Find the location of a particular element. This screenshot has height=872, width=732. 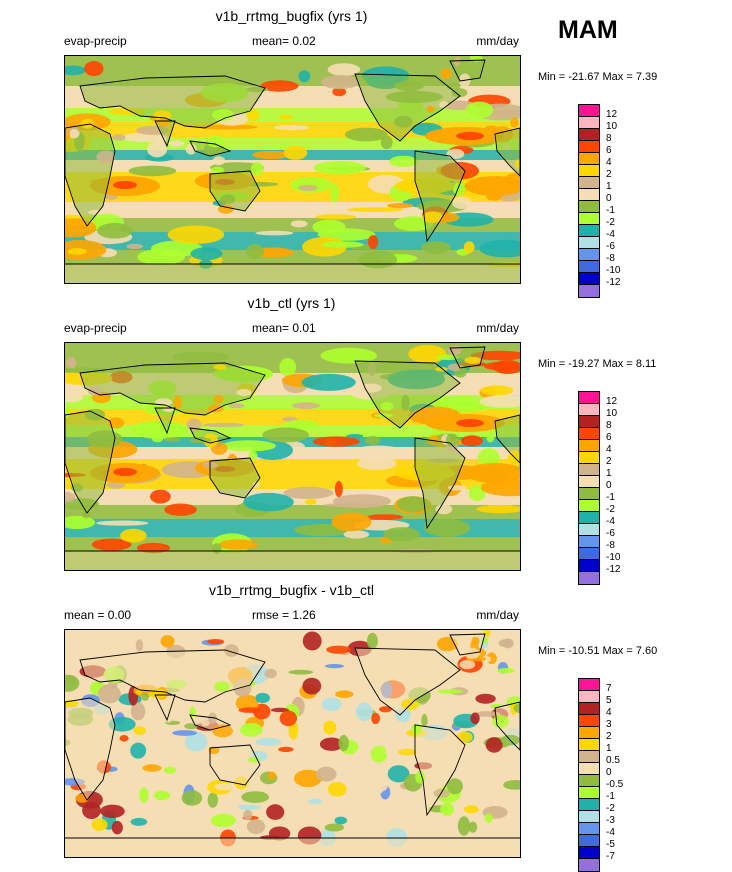

units-label: mm/day is located at coordinates (497, 615).